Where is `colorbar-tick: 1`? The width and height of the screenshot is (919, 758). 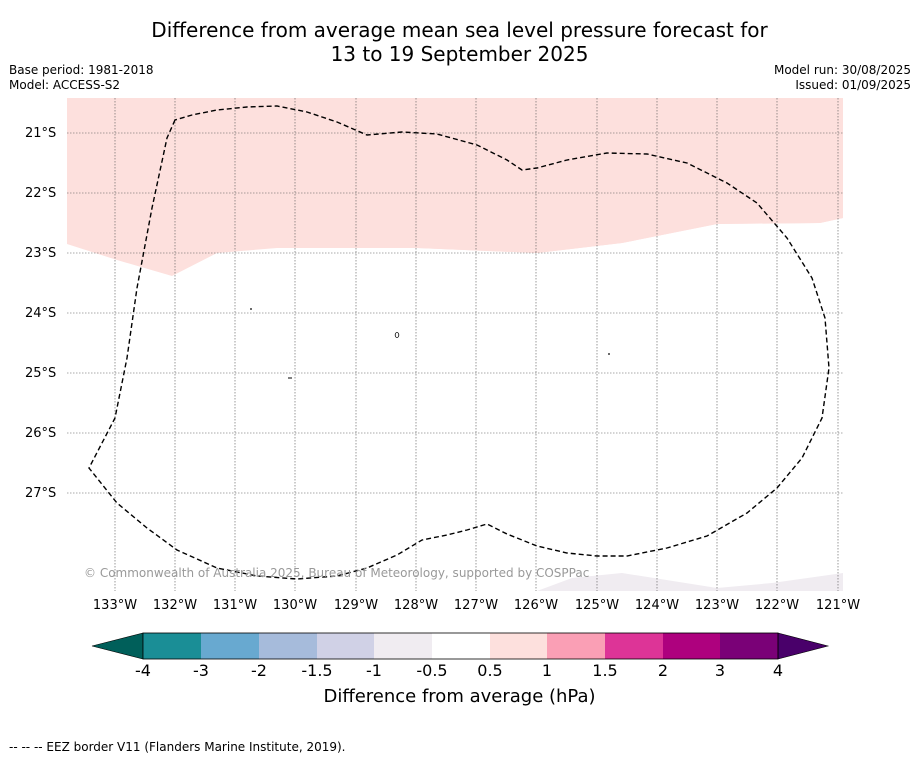 colorbar-tick: 1 is located at coordinates (547, 670).